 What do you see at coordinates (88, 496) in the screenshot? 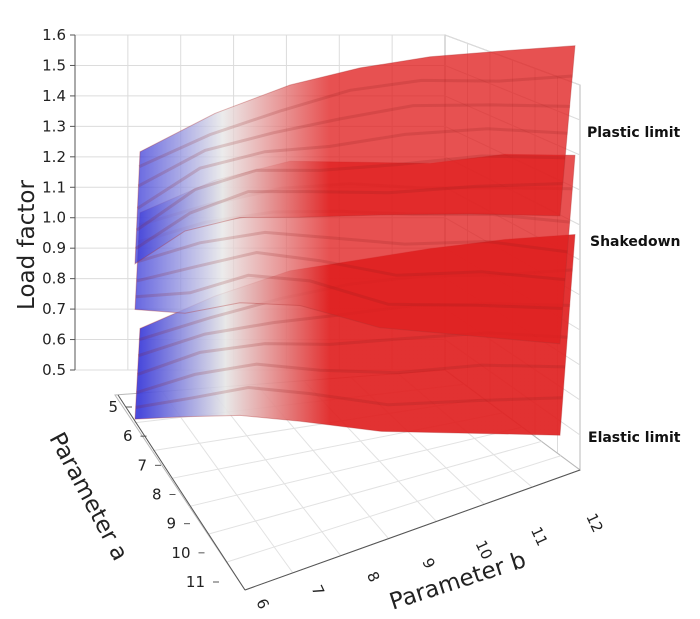
I see `a-axis-title: Parameter a` at bounding box center [88, 496].